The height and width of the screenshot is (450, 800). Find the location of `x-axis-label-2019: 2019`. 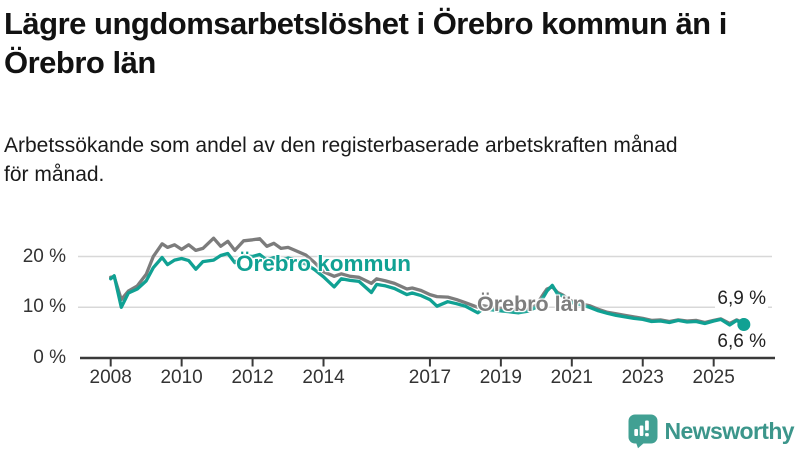

x-axis-label-2019: 2019 is located at coordinates (500, 377).